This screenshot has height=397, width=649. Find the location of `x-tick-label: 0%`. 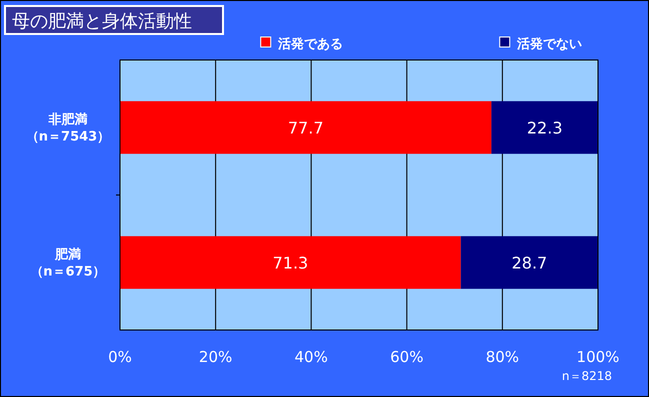

x-tick-label: 0% is located at coordinates (120, 357).